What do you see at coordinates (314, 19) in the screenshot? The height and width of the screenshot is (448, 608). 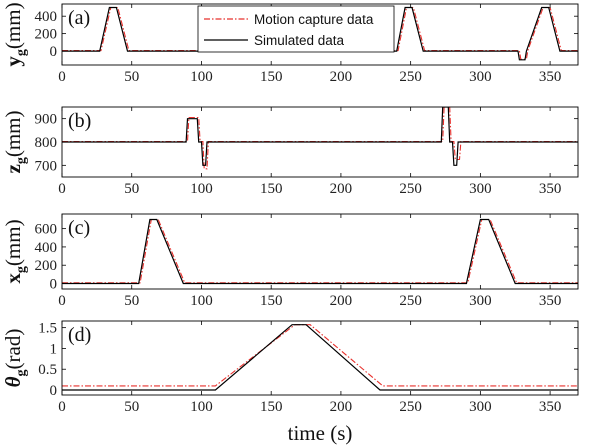 I see `legend-label: Motion capture data` at bounding box center [314, 19].